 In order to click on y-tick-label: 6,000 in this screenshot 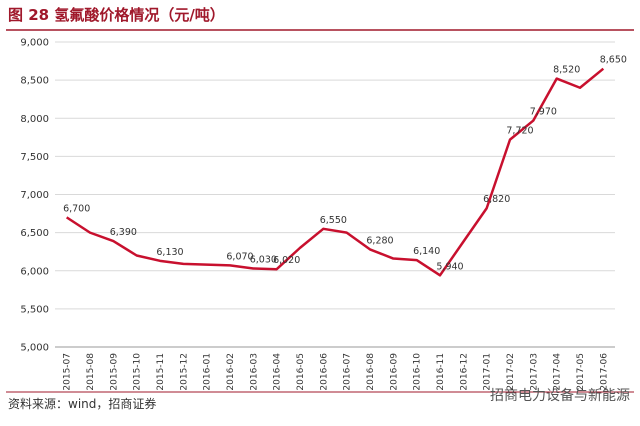, I will do `click(34, 271)`.